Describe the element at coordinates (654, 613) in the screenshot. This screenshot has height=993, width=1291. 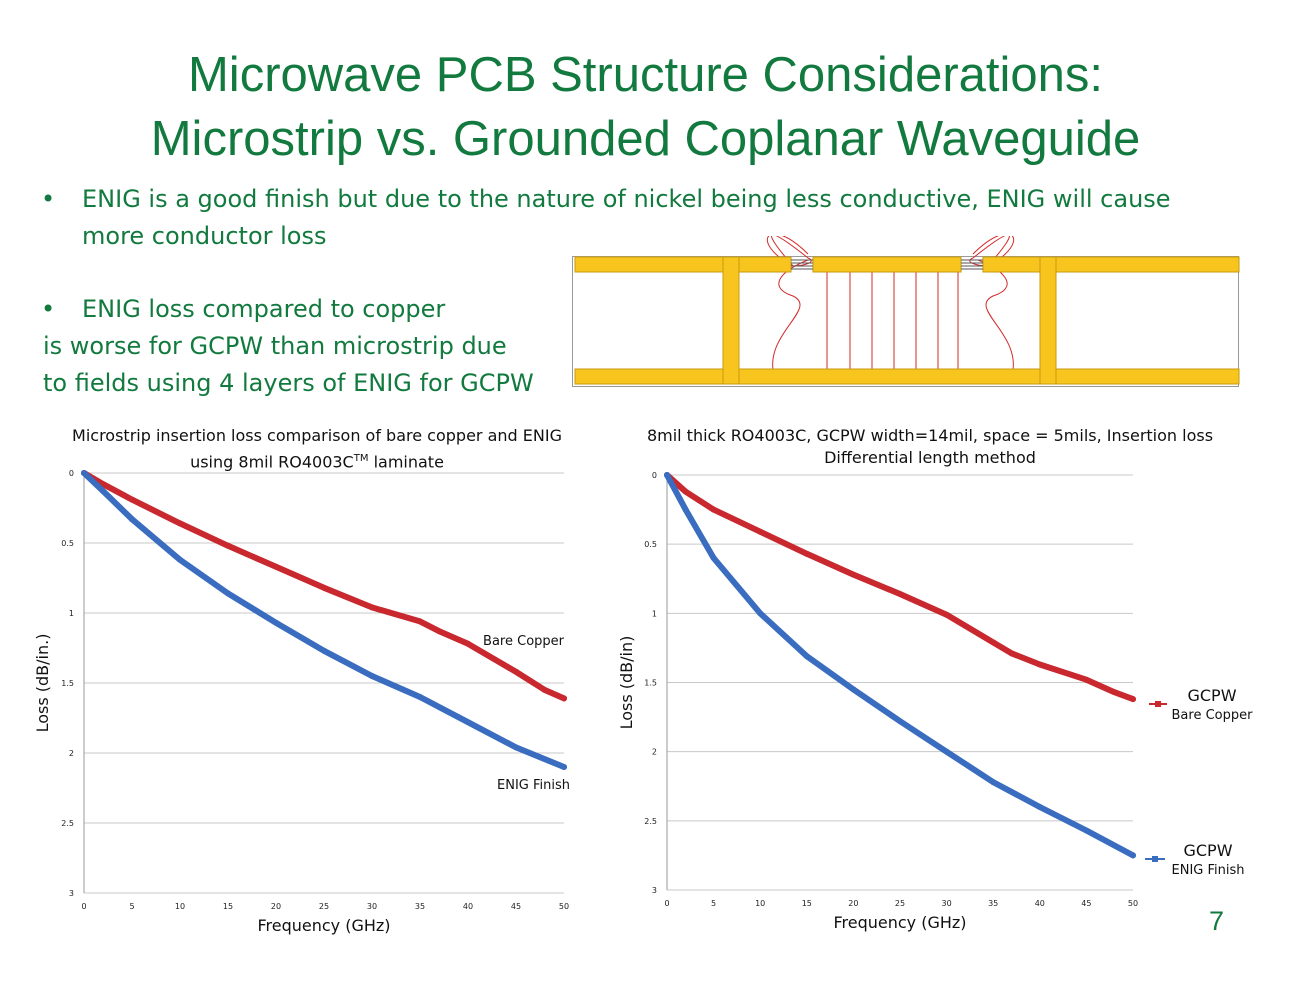
I see `chart2-y-tick-label: 1` at that location.